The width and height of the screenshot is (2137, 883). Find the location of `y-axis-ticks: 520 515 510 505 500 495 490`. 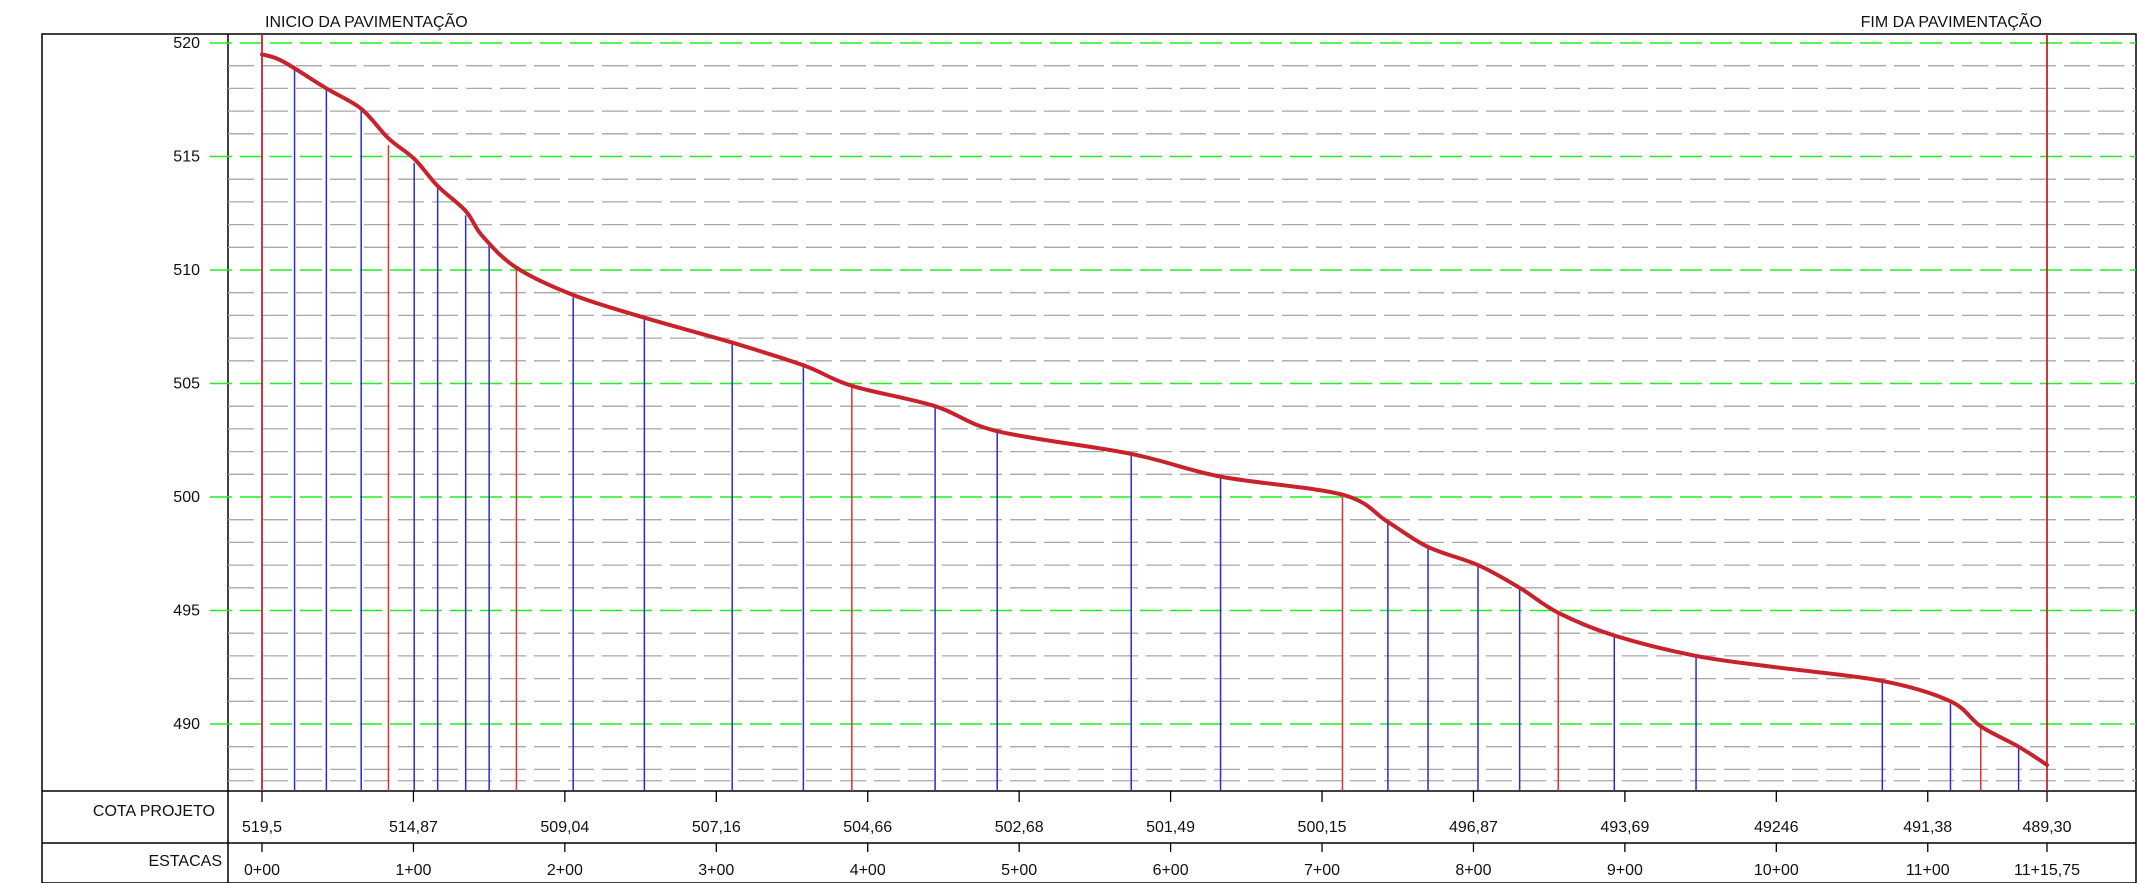

y-axis-ticks: 520 515 510 505 500 495 490 is located at coordinates (186, 384).